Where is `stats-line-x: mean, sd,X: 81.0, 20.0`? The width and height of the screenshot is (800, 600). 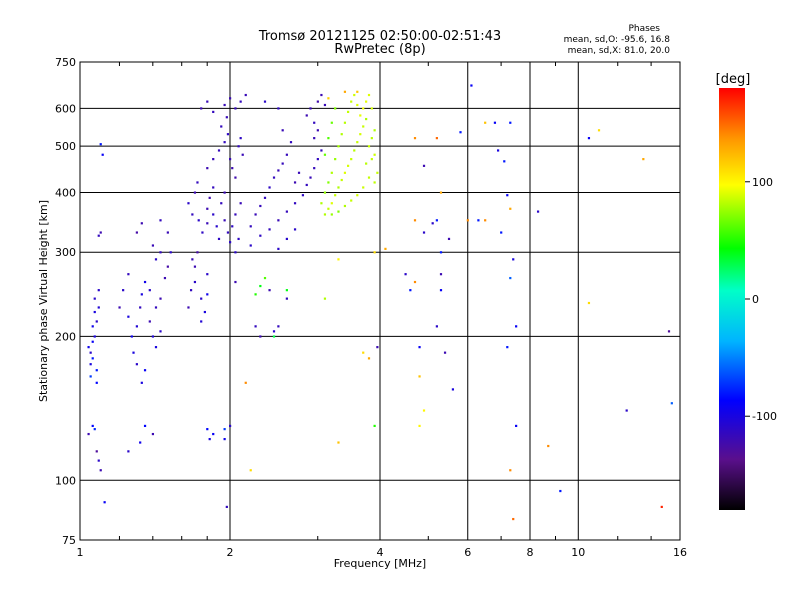
stats-line-x: mean, sd,X: 81.0, 20.0 is located at coordinates (619, 51).